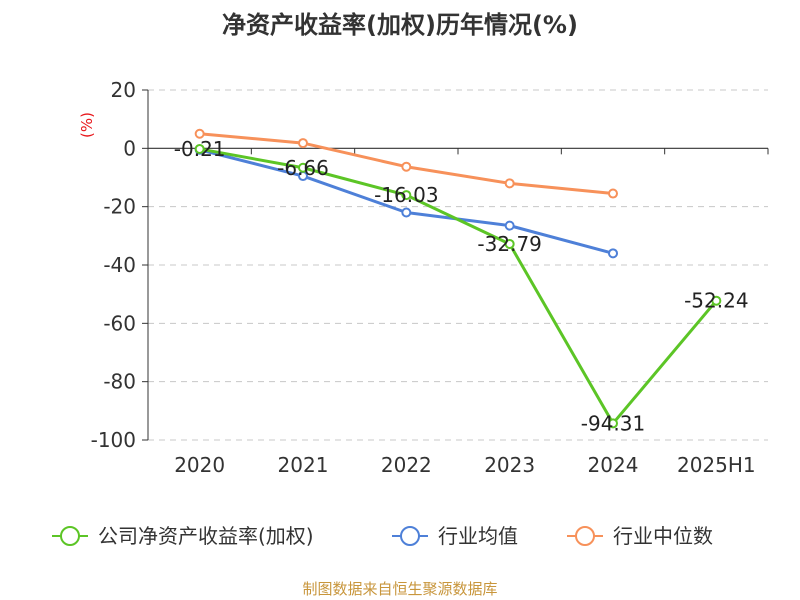  I want to click on y-tick-label: -20, so click(119, 207).